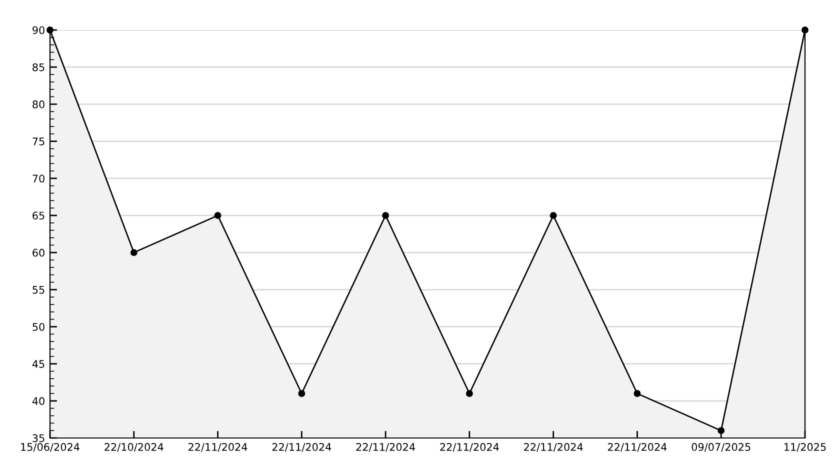 This screenshot has height=468, width=834. Describe the element at coordinates (38, 104) in the screenshot. I see `y-tick-label: 80` at that location.